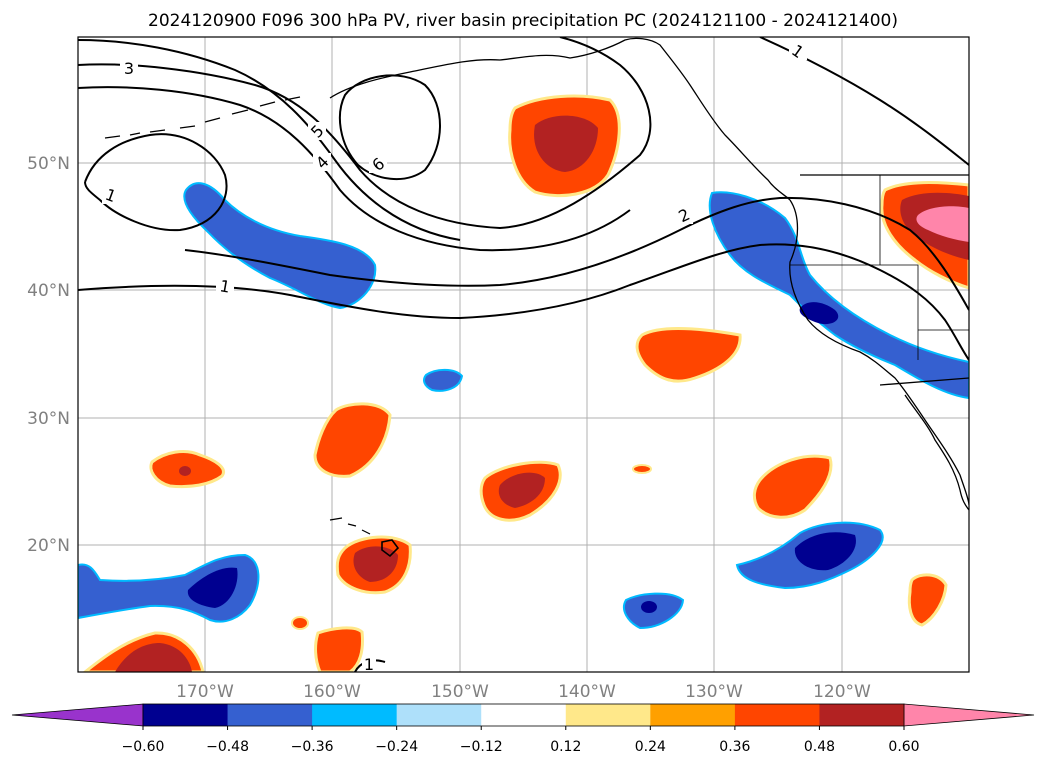 This screenshot has width=1047, height=765. What do you see at coordinates (48, 546) in the screenshot?
I see `lat-label-20: 20°N` at bounding box center [48, 546].